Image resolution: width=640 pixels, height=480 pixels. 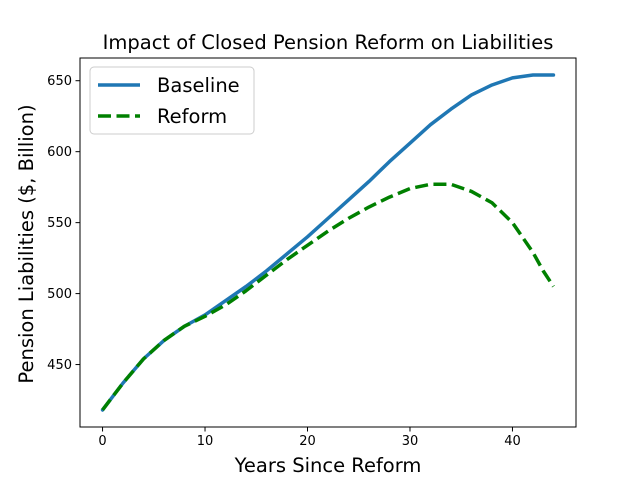 I want to click on y-tick-label: 650, so click(x=59, y=81).